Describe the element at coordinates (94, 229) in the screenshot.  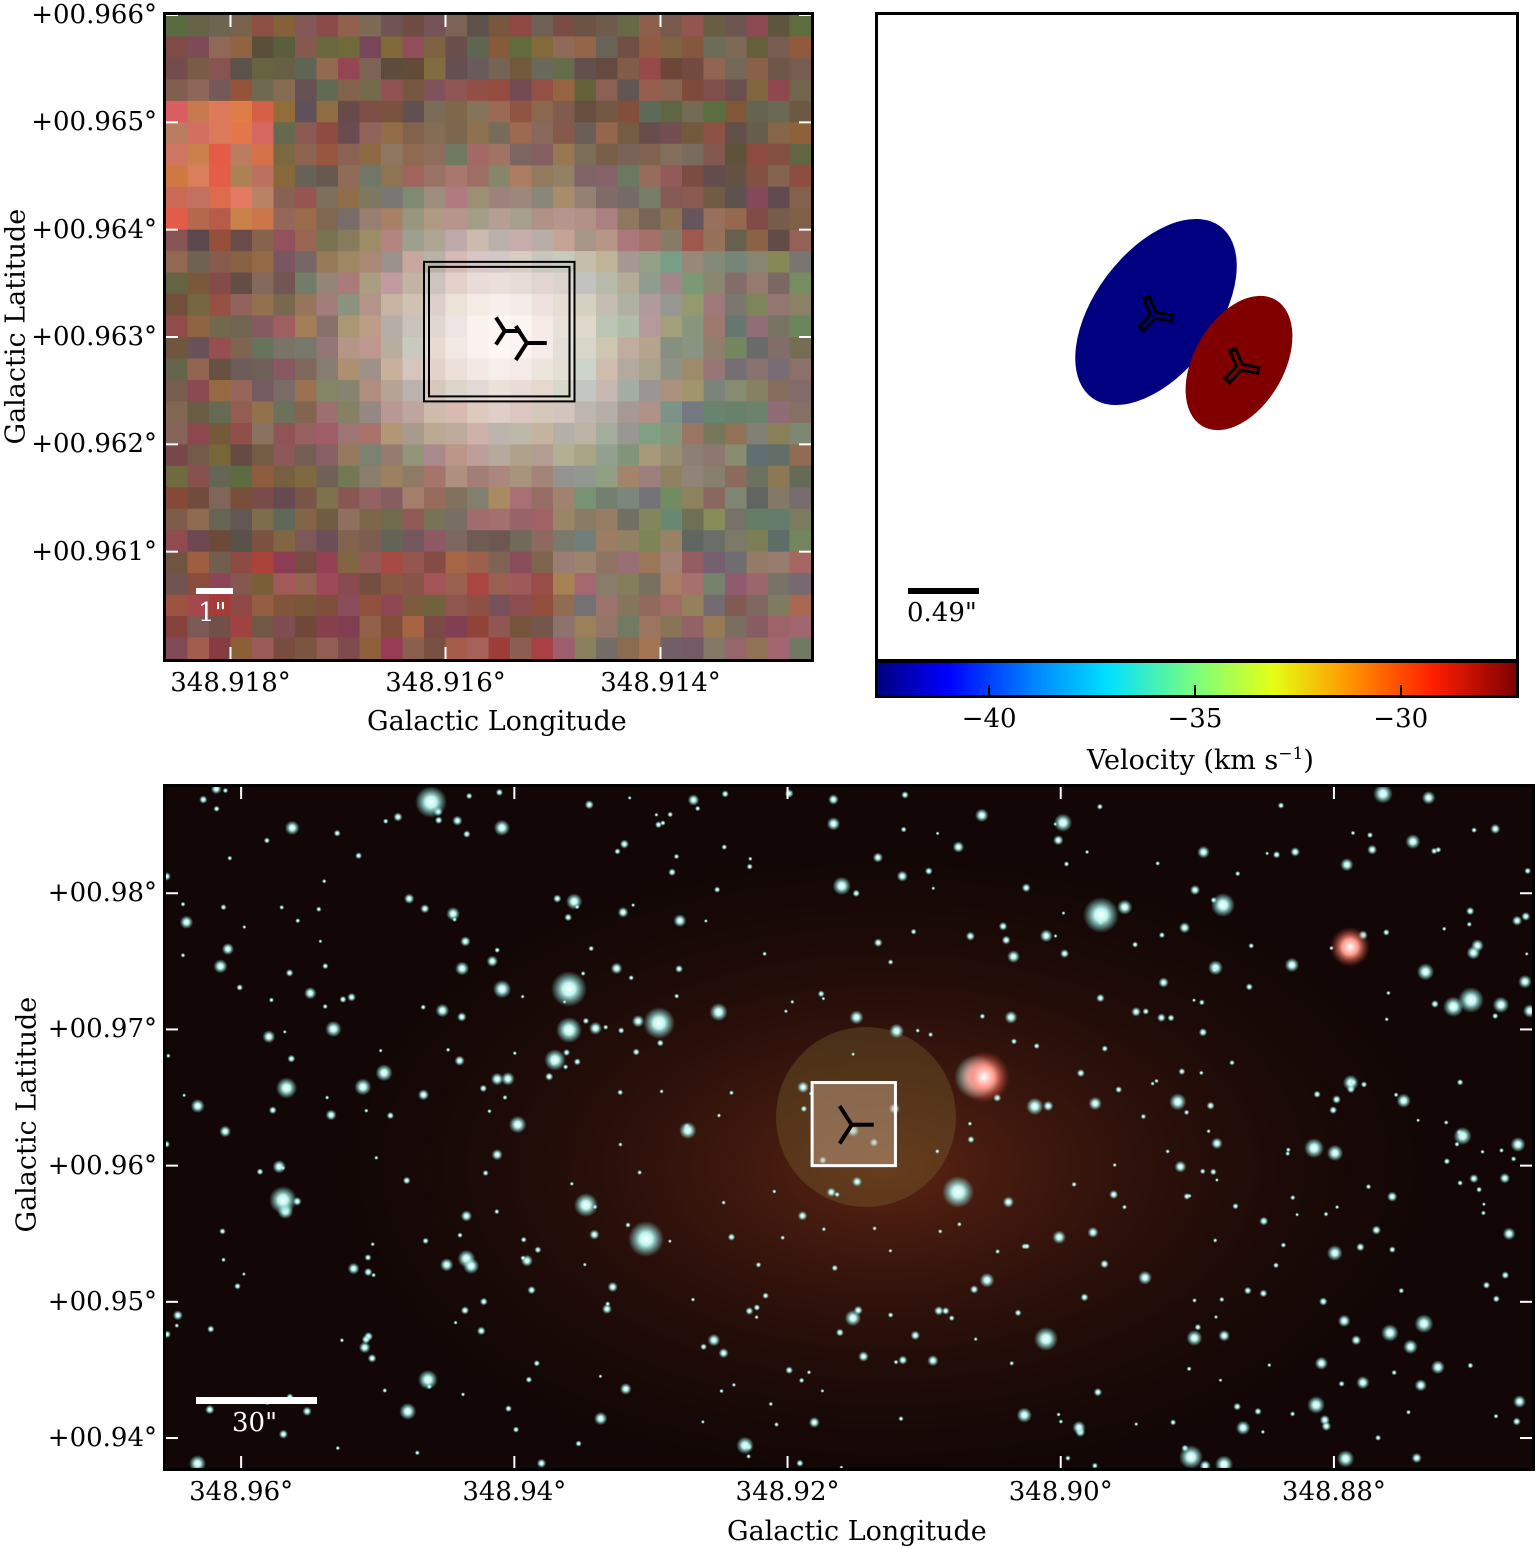
I see `y-tick-label: +00.964°` at that location.